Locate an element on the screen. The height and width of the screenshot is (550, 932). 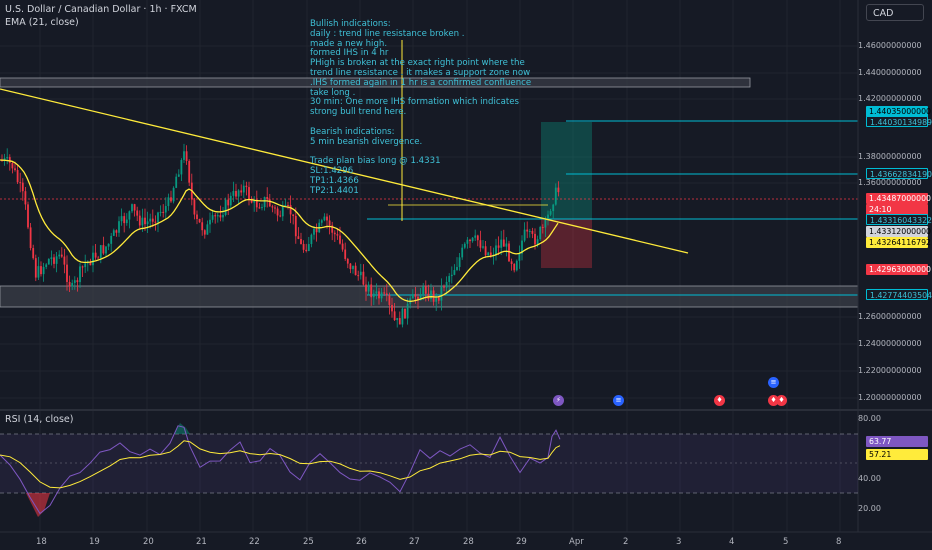
ema-indicator-label: EMA (21, close) is located at coordinates (42, 22).